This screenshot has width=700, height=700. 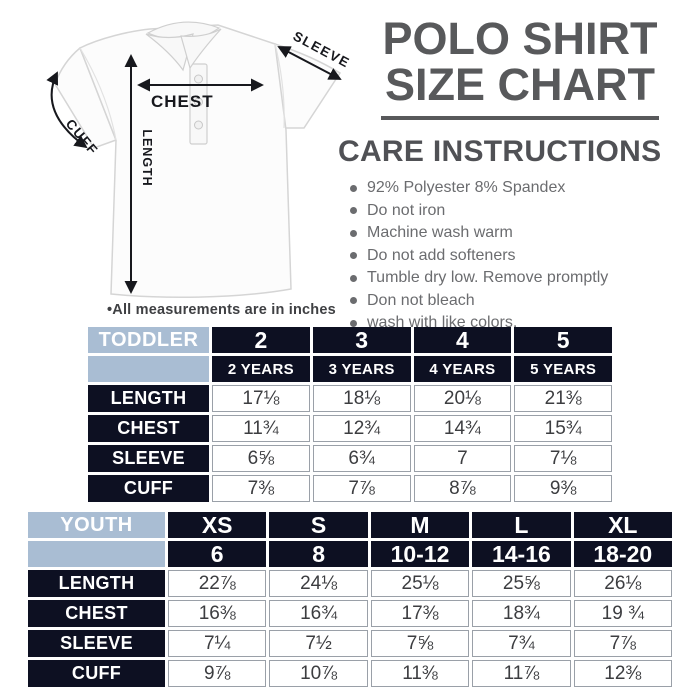 What do you see at coordinates (563, 488) in the screenshot?
I see `toddler-measure-value: 9⅜` at bounding box center [563, 488].